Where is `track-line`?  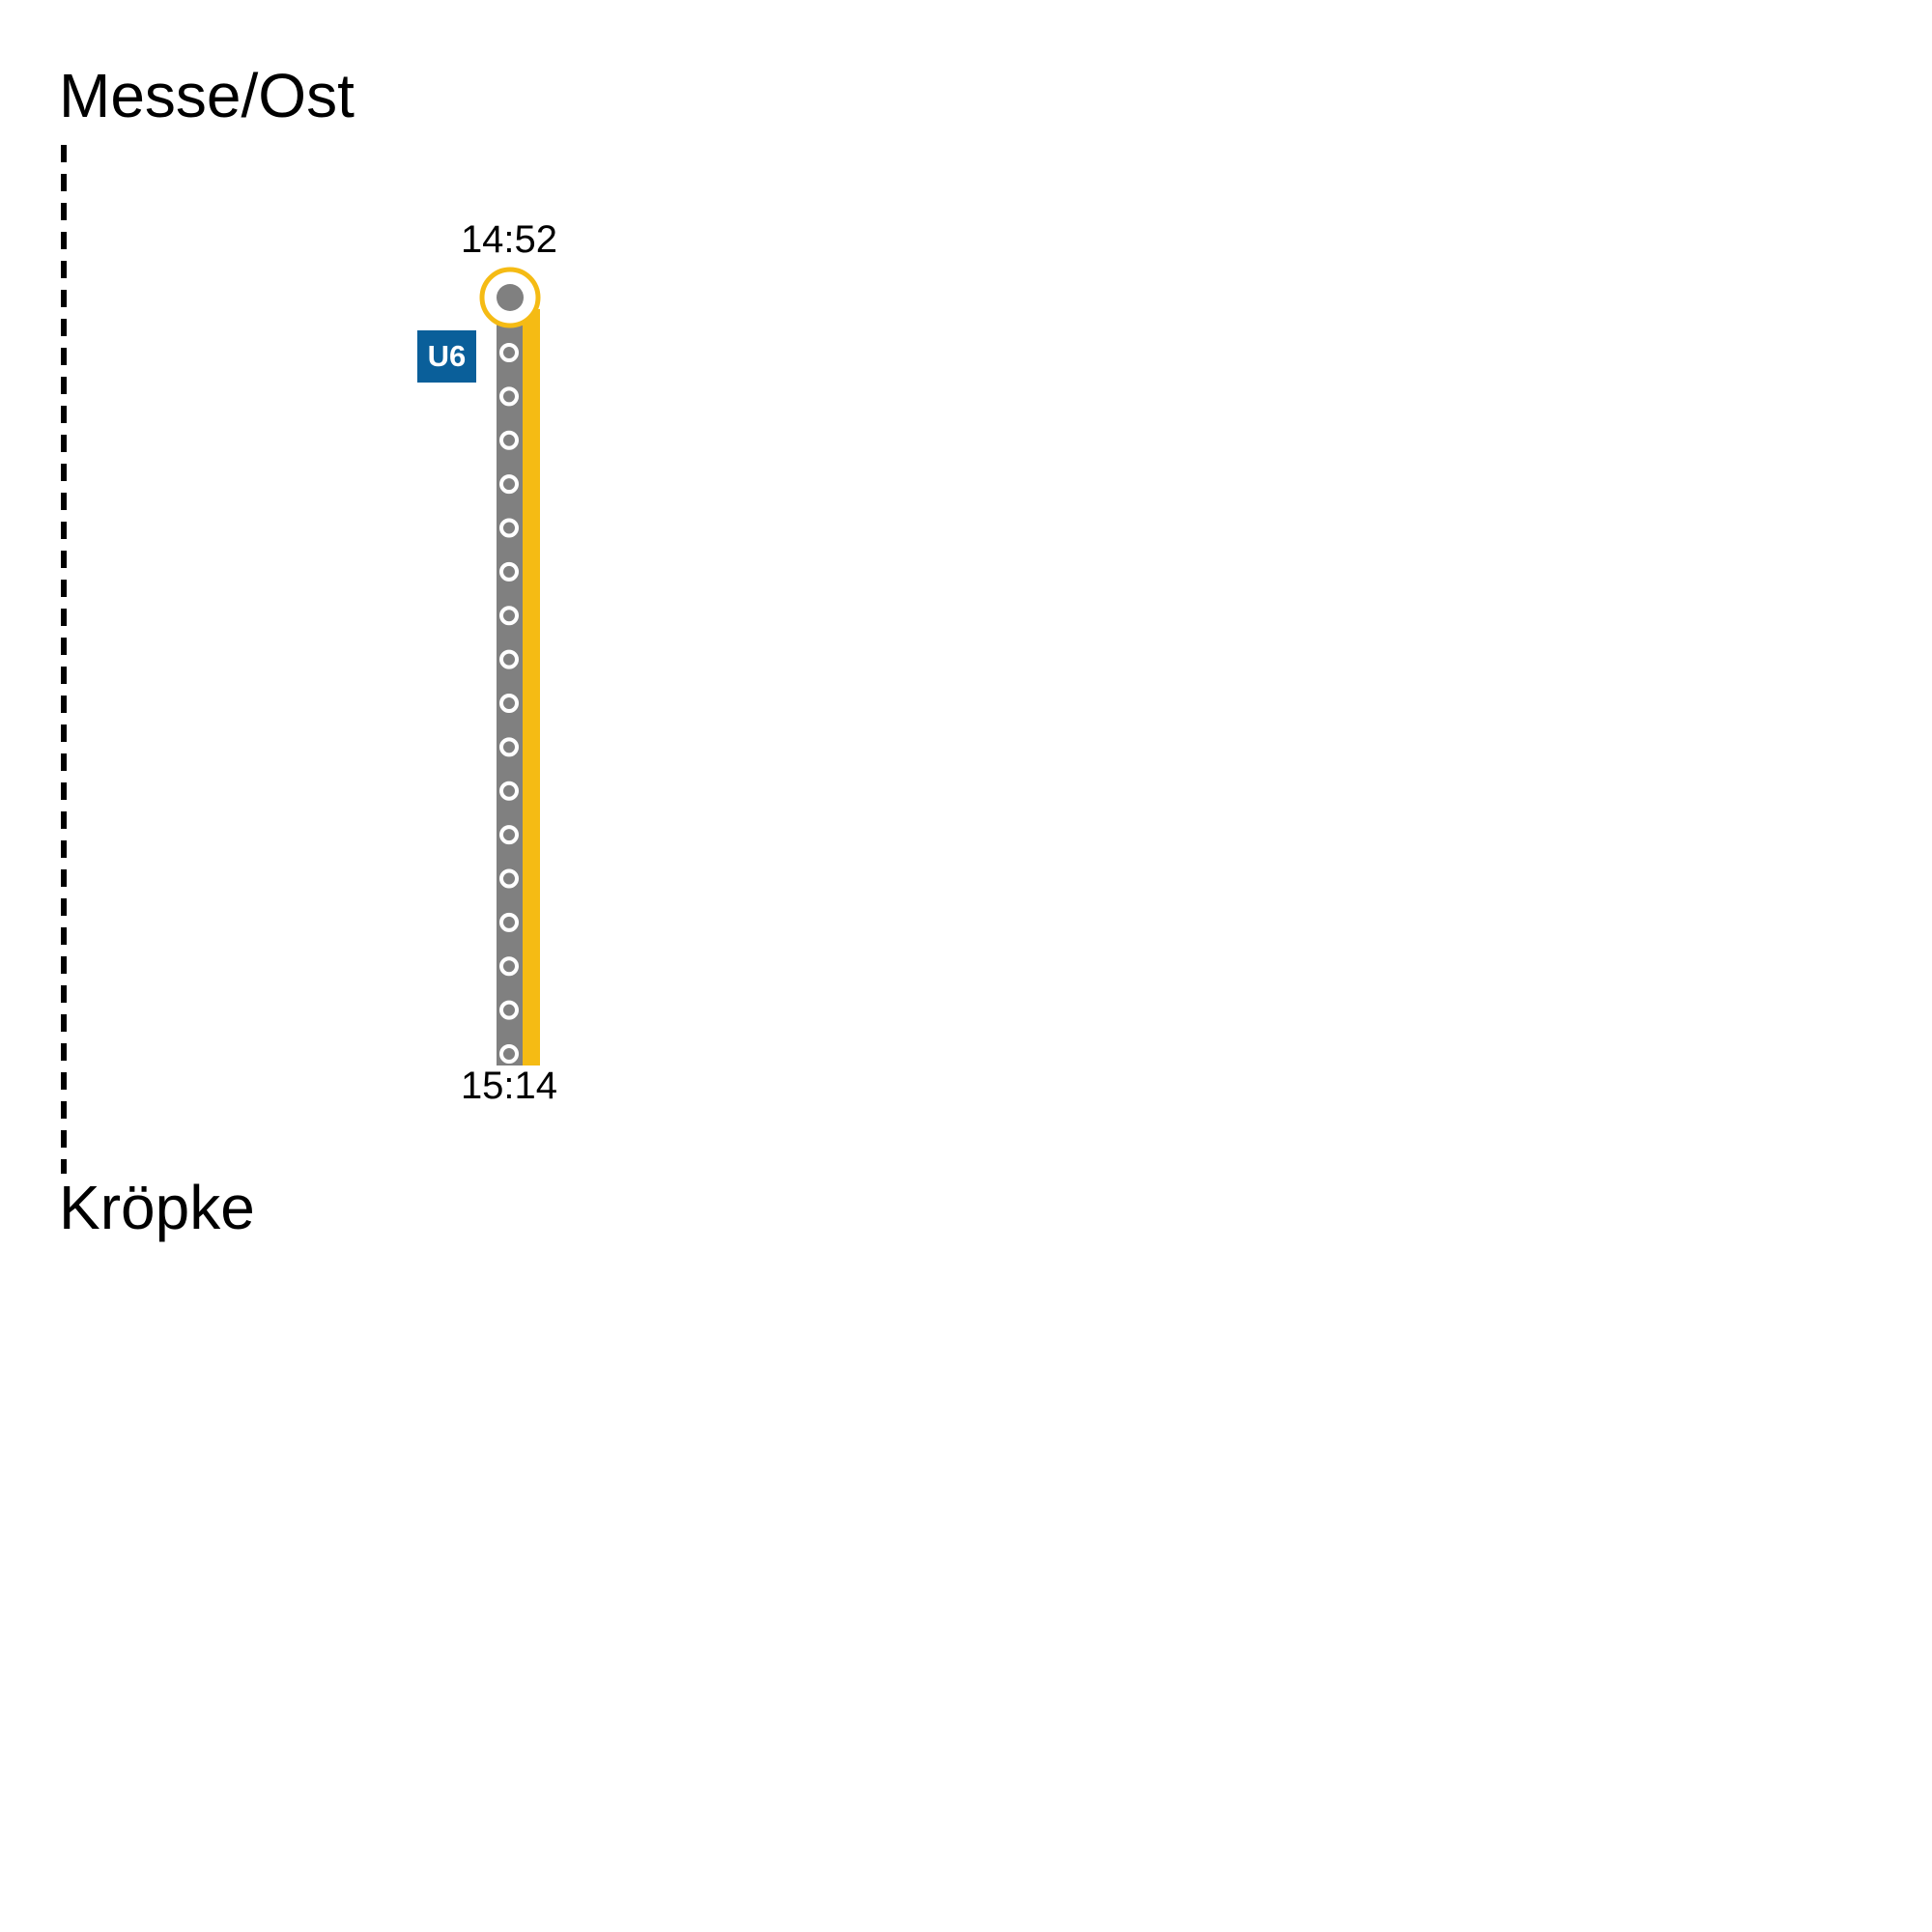
track-line is located at coordinates (510, 687).